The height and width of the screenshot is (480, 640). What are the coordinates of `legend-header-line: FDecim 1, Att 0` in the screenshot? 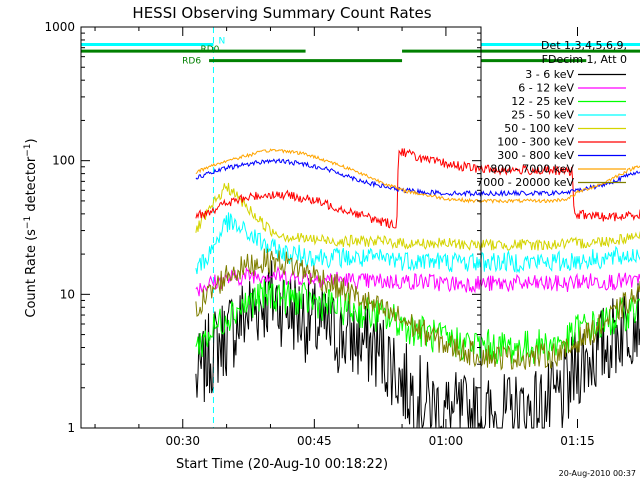 It's located at (584, 59).